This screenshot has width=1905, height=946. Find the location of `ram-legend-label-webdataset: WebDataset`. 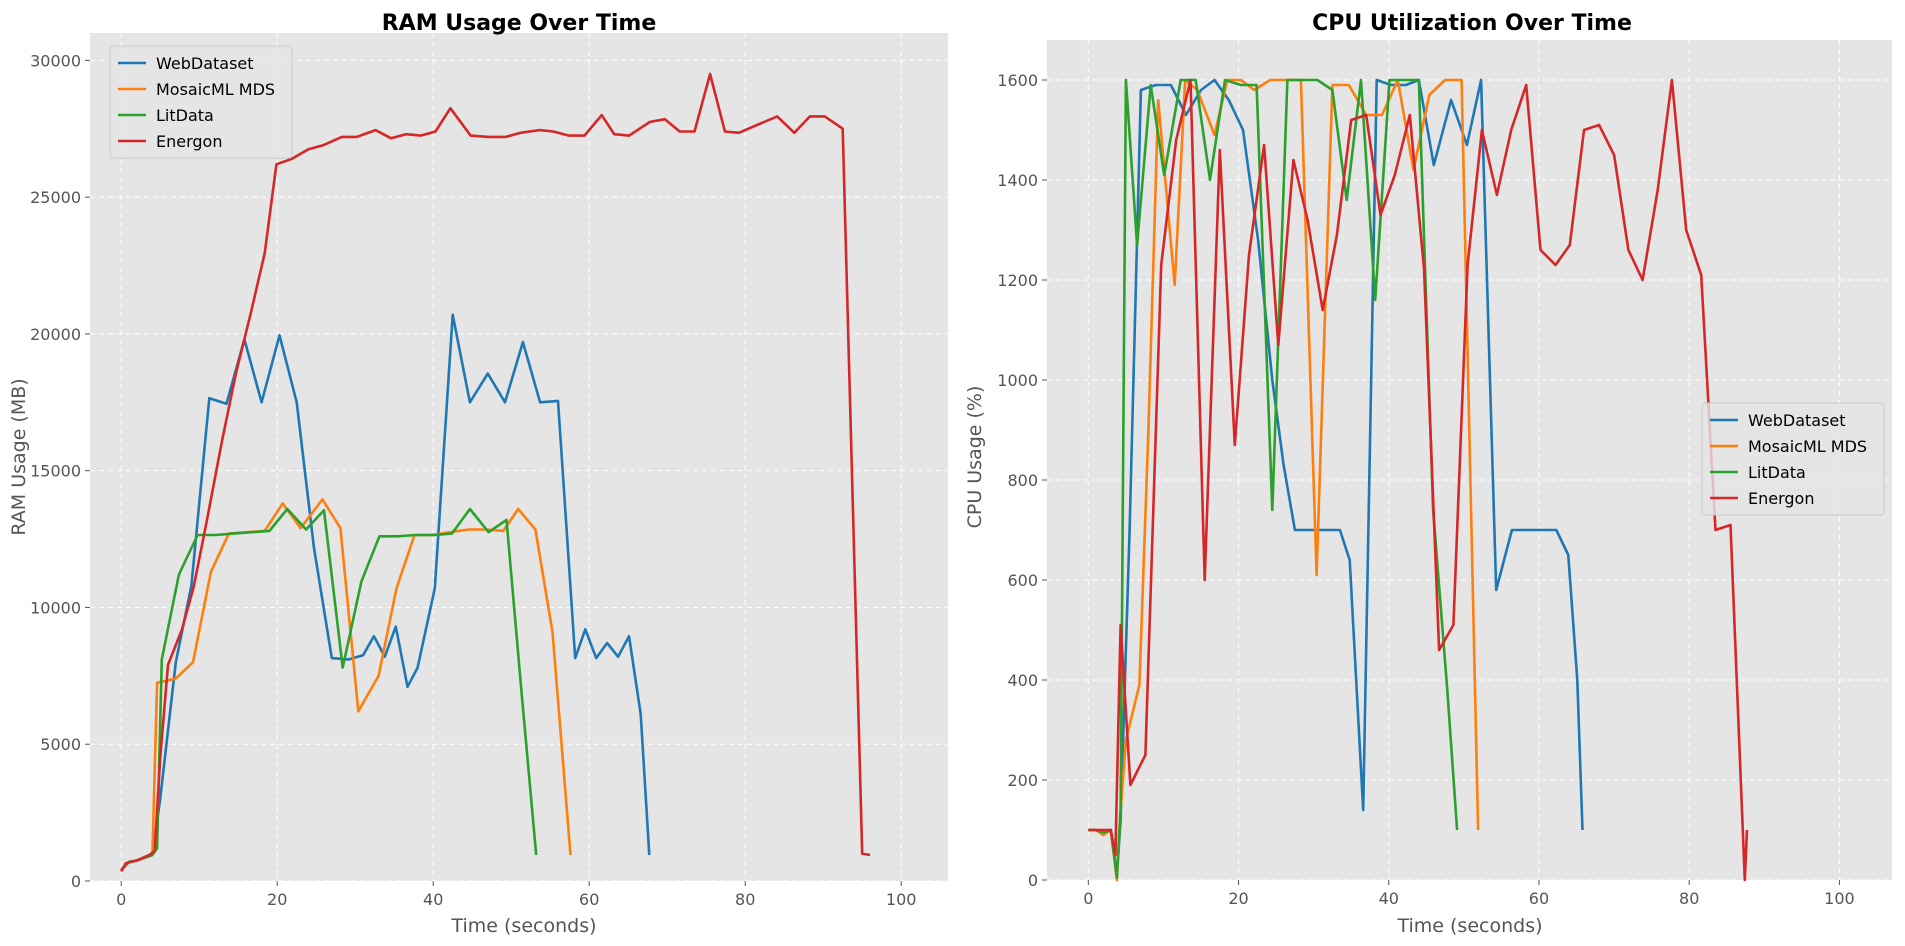

ram-legend-label-webdataset: WebDataset is located at coordinates (205, 63).